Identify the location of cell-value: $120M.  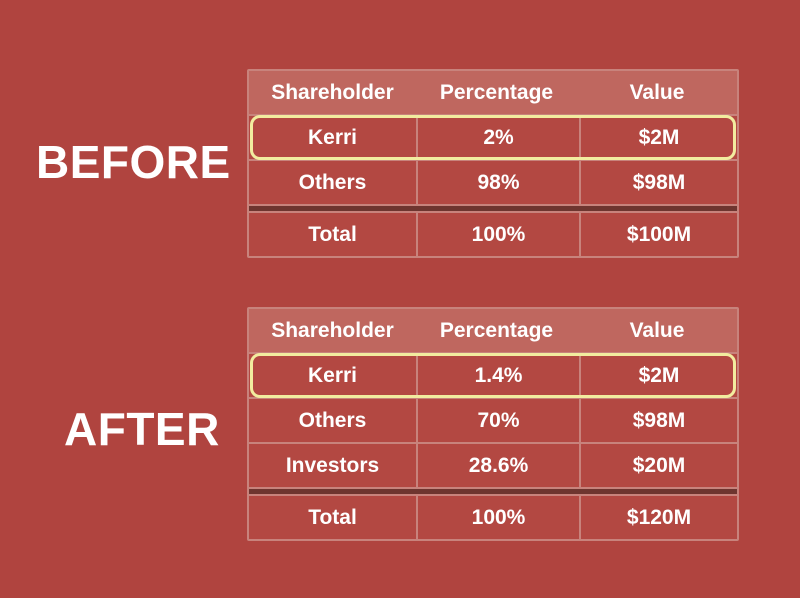
(659, 517).